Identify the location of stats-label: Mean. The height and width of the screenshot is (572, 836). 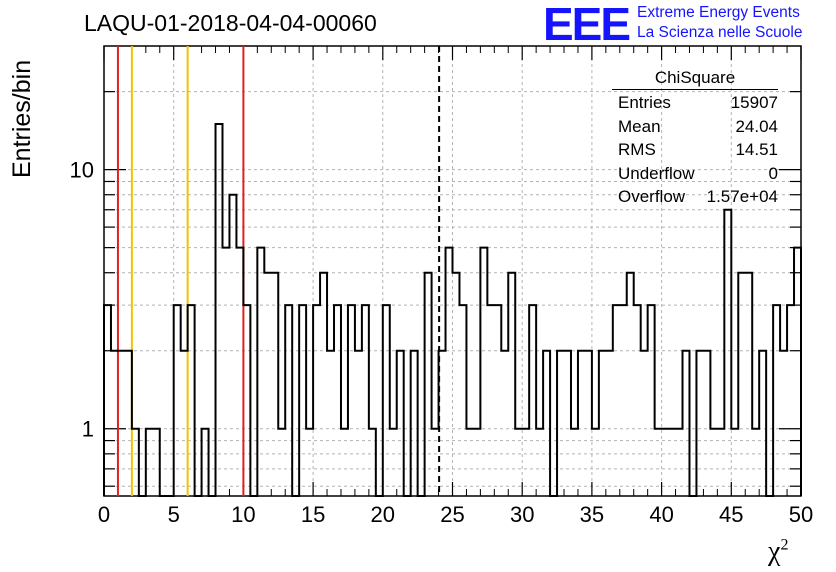
(639, 126).